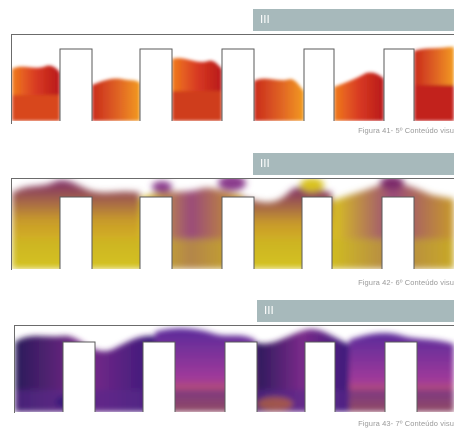 This screenshot has height=430, width=454. Describe the element at coordinates (406, 130) in the screenshot. I see `figure-caption: Figura 41- 5º Conteúdo visu` at that location.